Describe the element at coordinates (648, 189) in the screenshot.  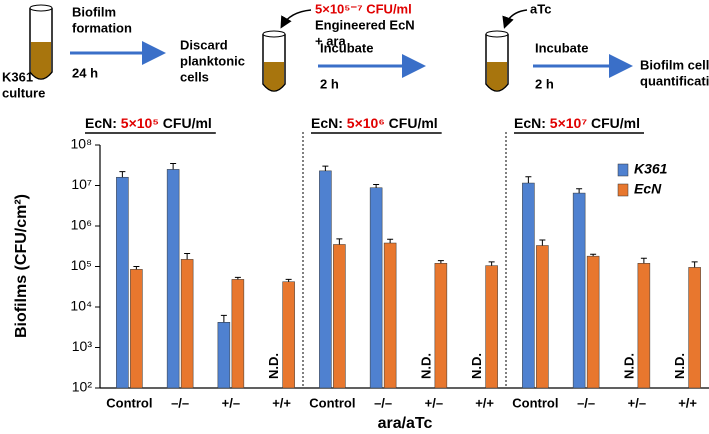
I see `legend-label: EcN` at that location.